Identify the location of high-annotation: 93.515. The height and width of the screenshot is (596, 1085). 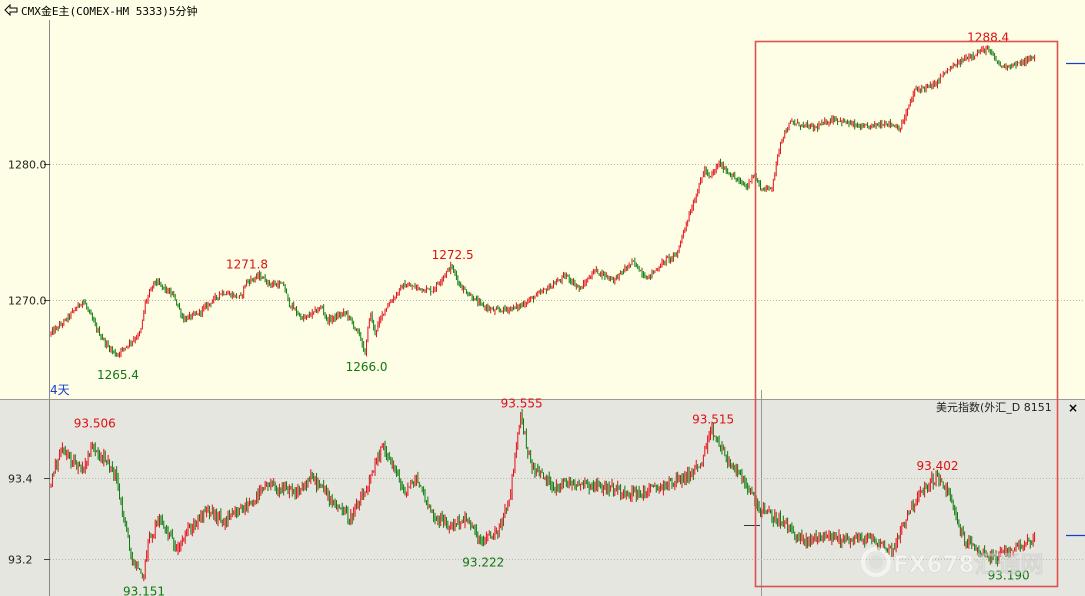
(713, 420).